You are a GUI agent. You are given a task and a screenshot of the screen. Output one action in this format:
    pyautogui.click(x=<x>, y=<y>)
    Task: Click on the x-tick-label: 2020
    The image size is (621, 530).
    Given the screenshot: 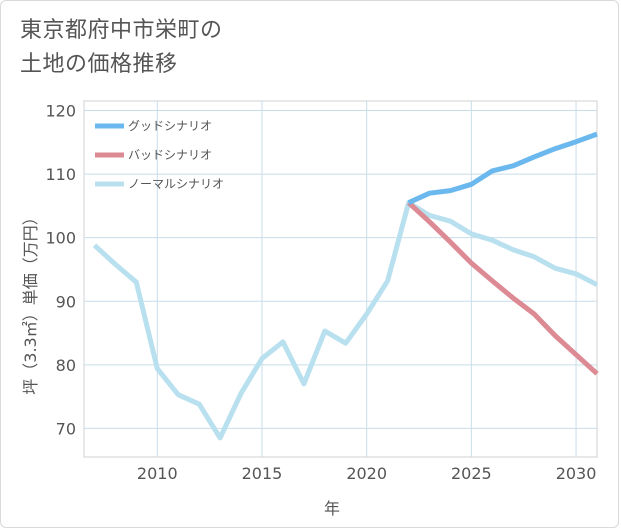 What is the action you would take?
    pyautogui.click(x=366, y=473)
    